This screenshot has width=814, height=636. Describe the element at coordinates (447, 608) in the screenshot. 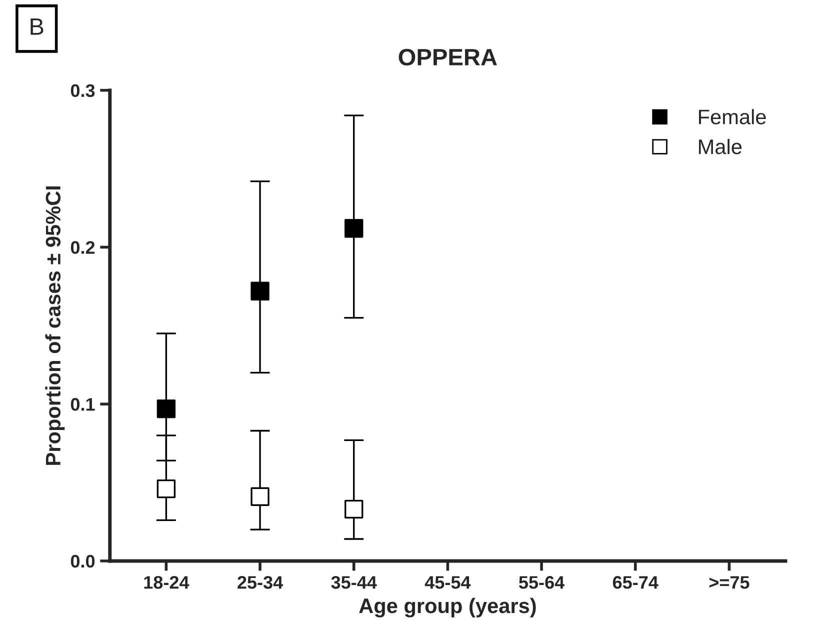

I see `x-axis-title: Age group (years)` at that location.